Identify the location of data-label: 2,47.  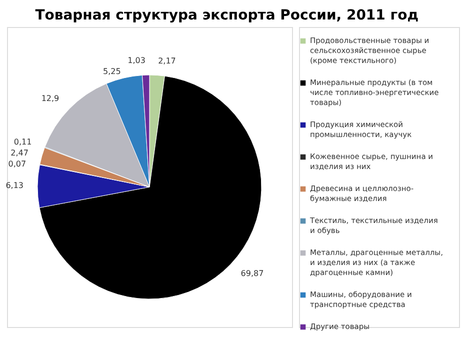
(19, 153).